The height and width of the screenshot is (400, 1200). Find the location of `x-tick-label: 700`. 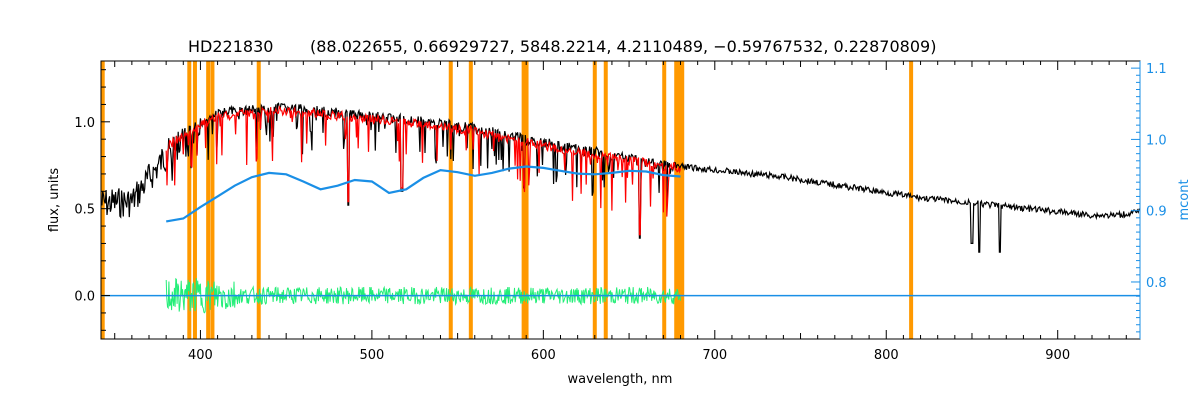

x-tick-label: 700 is located at coordinates (714, 355).